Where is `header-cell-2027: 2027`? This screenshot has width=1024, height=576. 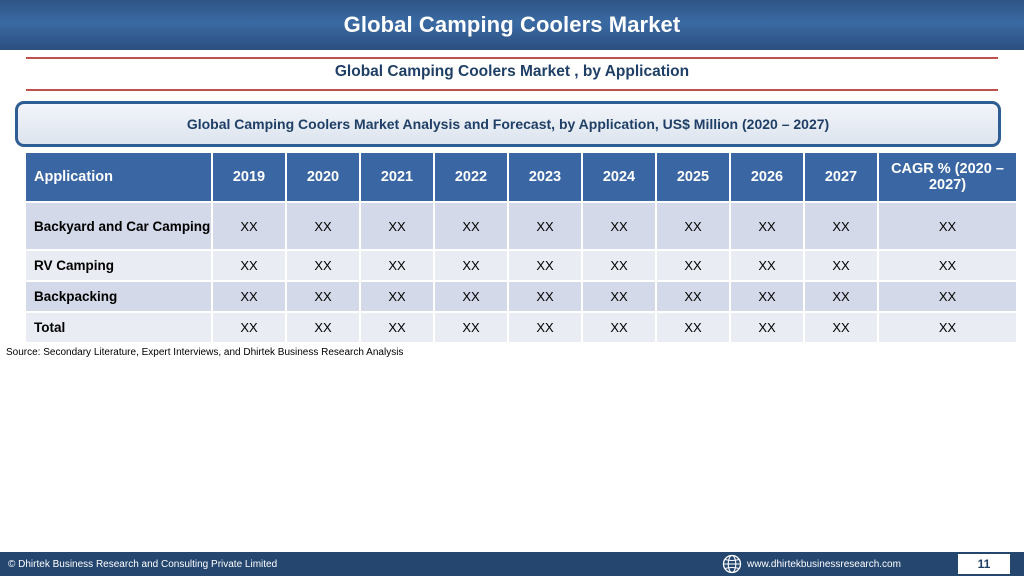
header-cell-2027: 2027 is located at coordinates (841, 177).